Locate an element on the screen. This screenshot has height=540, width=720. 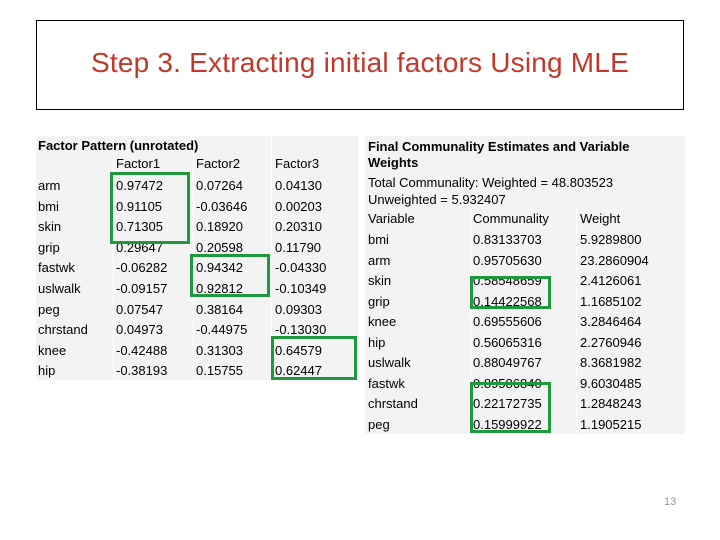
factor-value: 0.62447 is located at coordinates (298, 371).